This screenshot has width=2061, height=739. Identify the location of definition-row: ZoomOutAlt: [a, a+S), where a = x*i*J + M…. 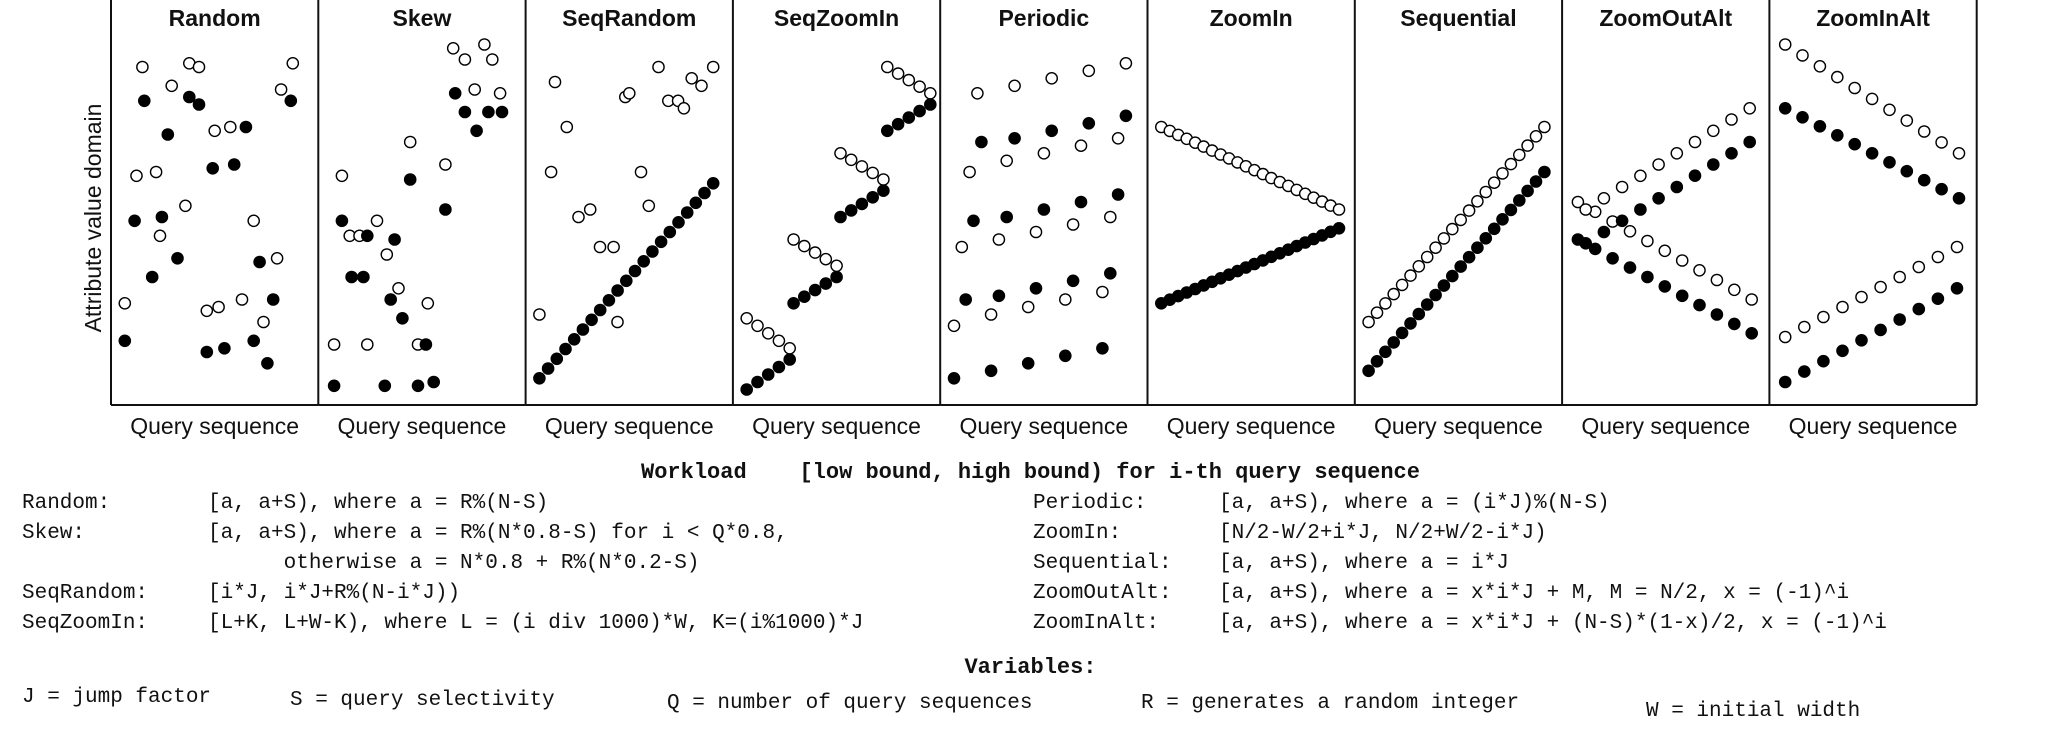
(1545, 594).